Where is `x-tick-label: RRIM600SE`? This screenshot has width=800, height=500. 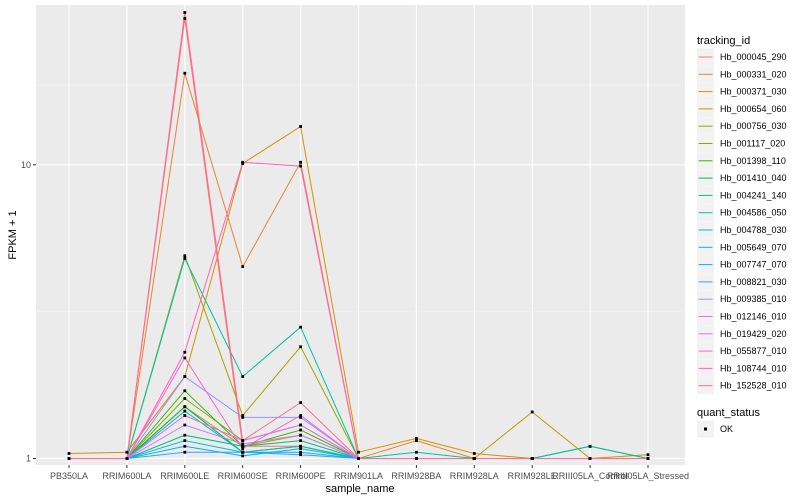 x-tick-label: RRIM600SE is located at coordinates (243, 476).